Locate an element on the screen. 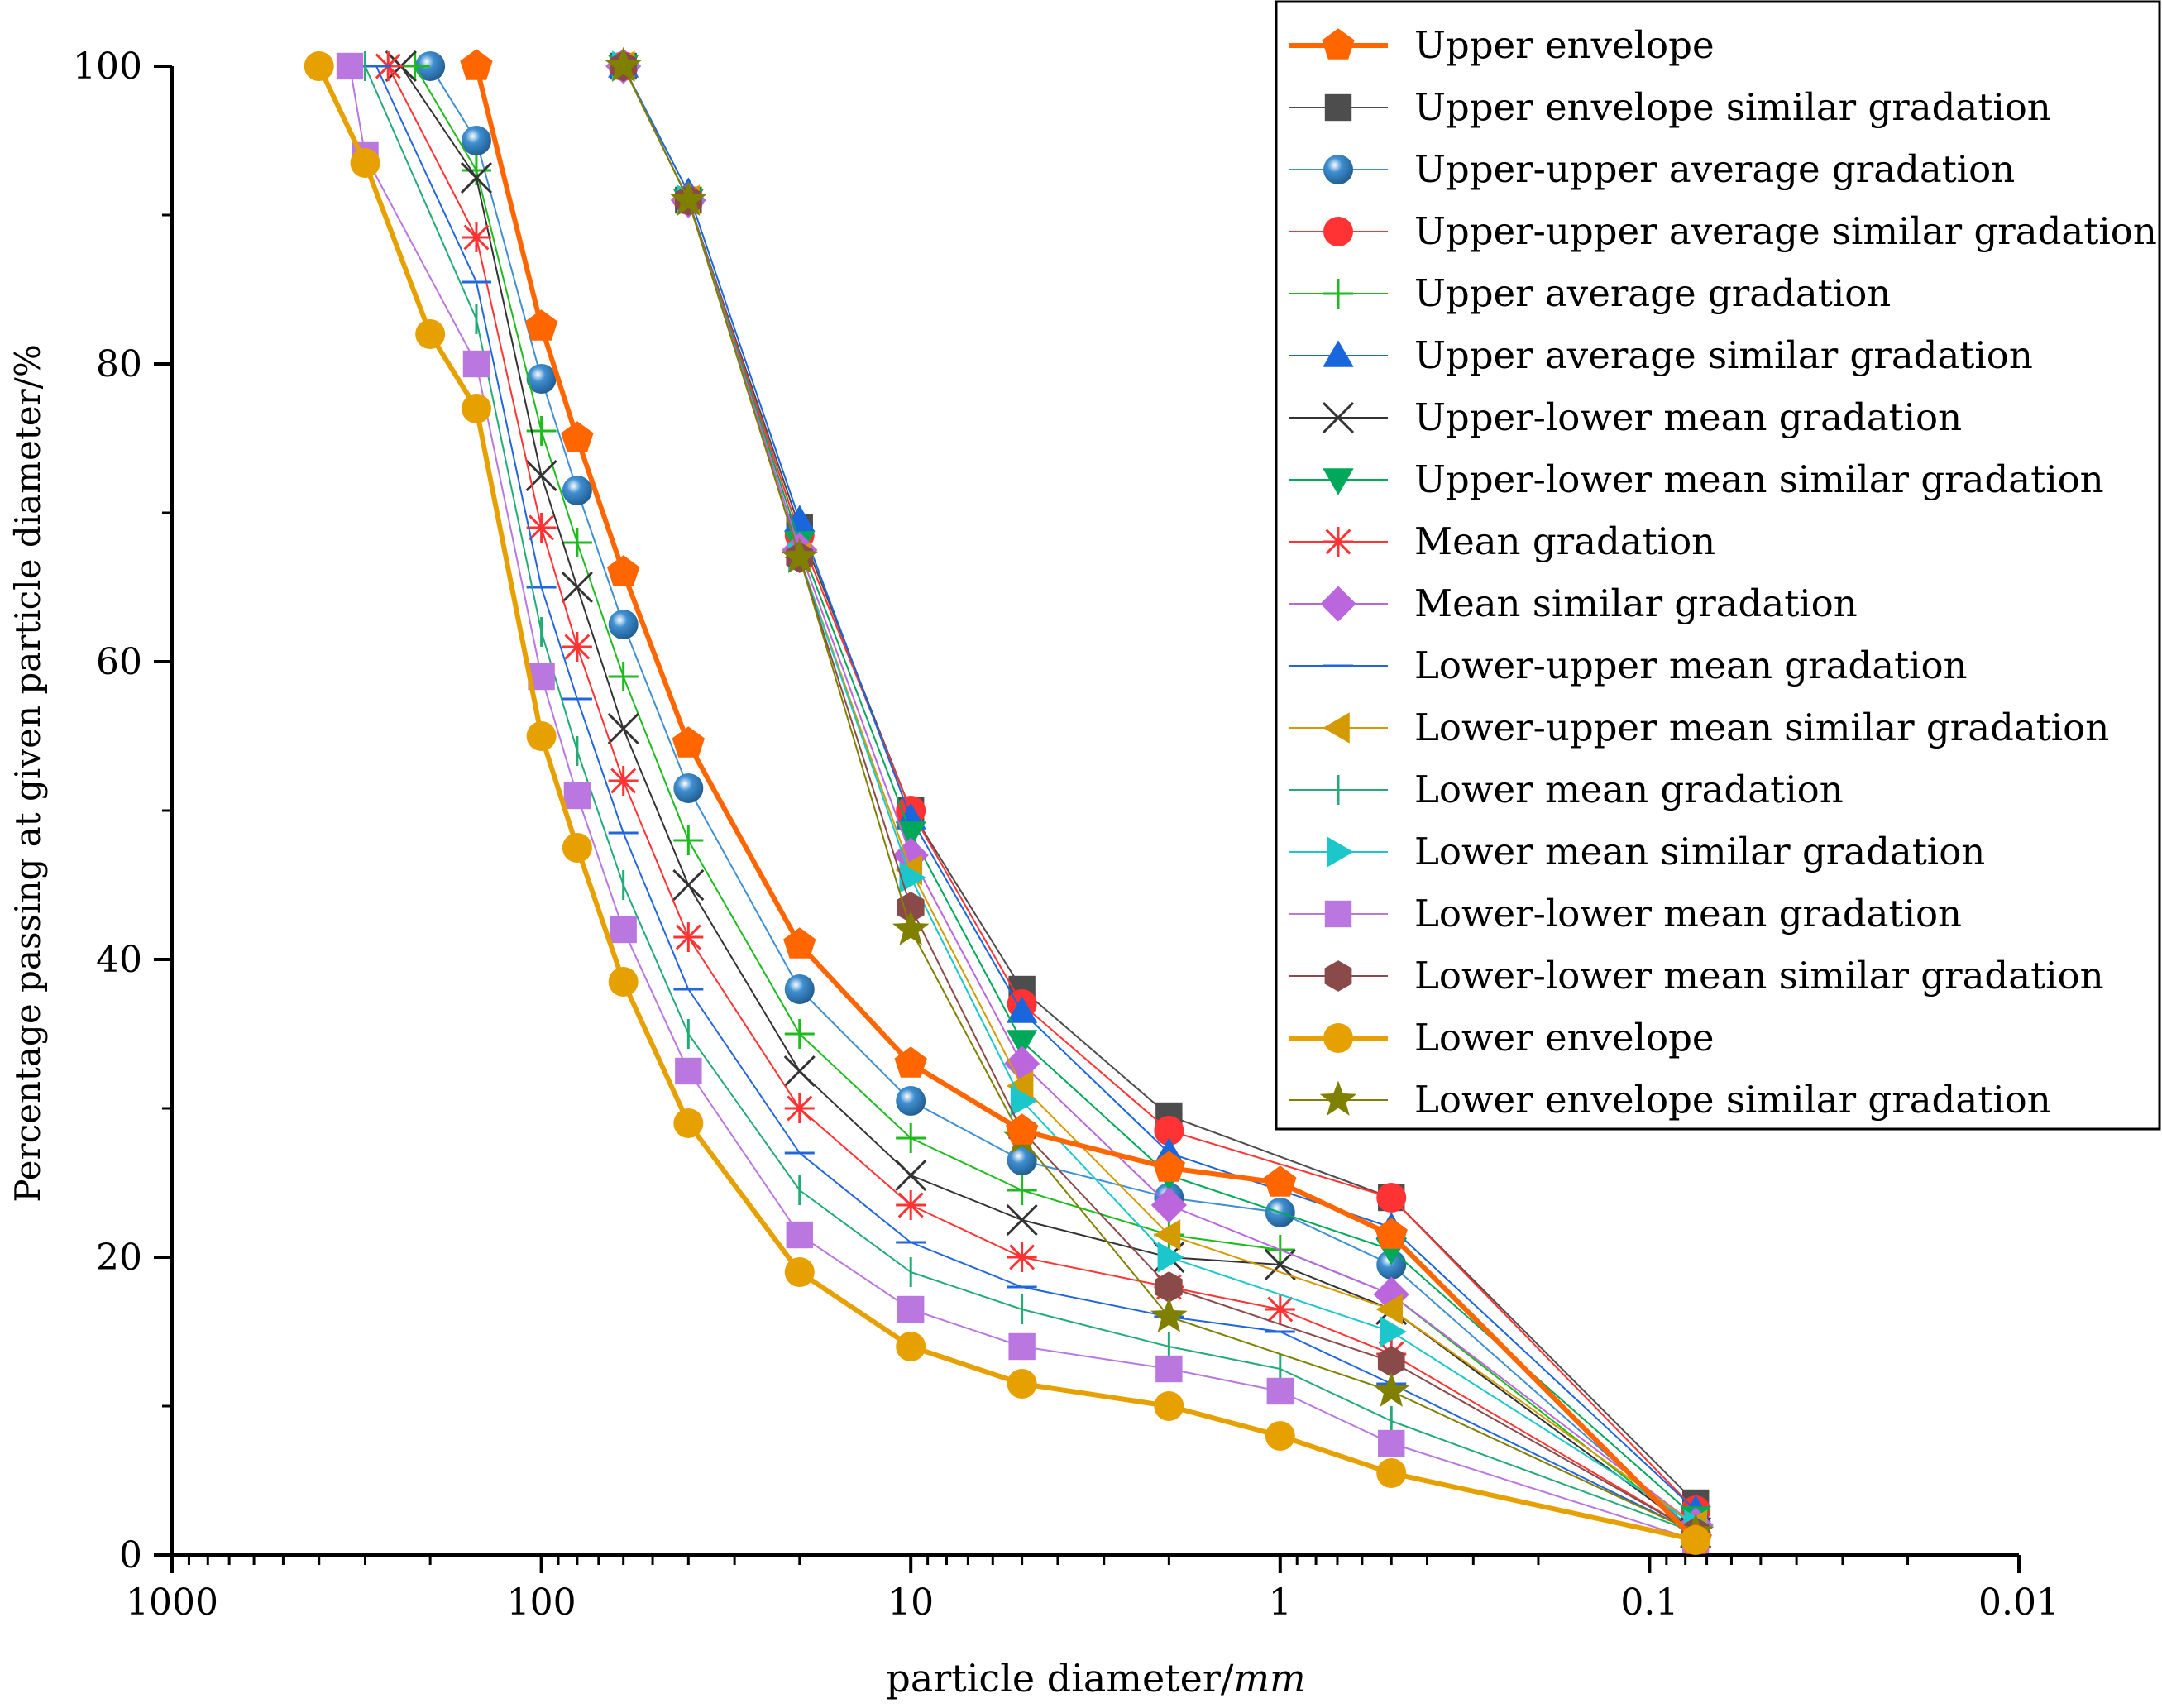 This screenshot has height=1708, width=2162. x-tick-label: 10 is located at coordinates (910, 1602).